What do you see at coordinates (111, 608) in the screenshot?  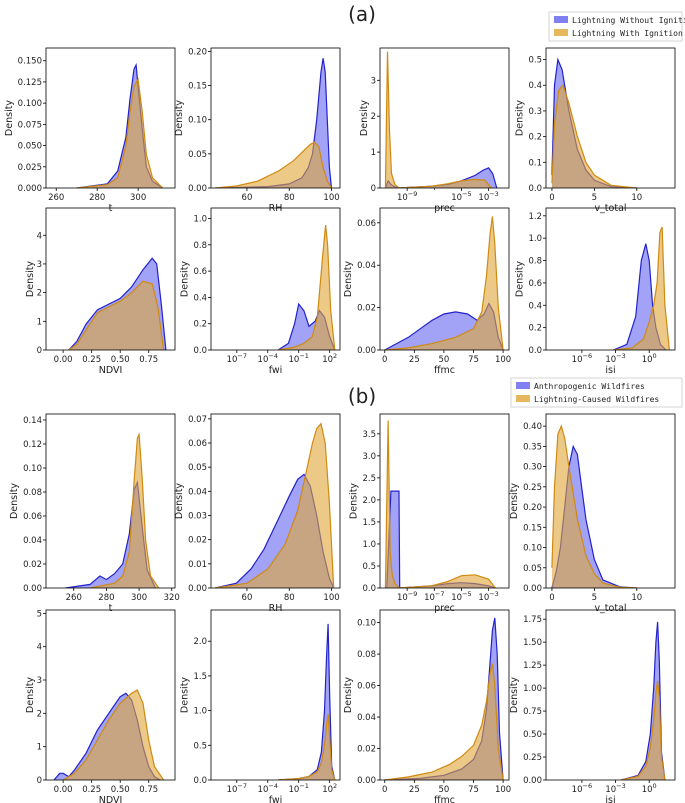 I see `x-axis-label: t` at bounding box center [111, 608].